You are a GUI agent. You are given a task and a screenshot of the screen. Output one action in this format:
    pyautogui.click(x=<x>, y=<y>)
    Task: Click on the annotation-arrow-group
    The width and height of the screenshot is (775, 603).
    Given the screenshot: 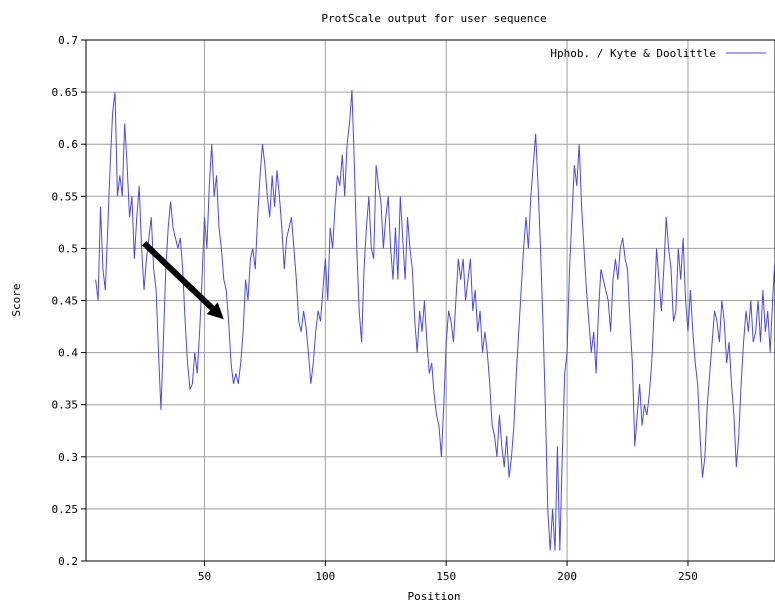 What is the action you would take?
    pyautogui.click(x=182, y=280)
    